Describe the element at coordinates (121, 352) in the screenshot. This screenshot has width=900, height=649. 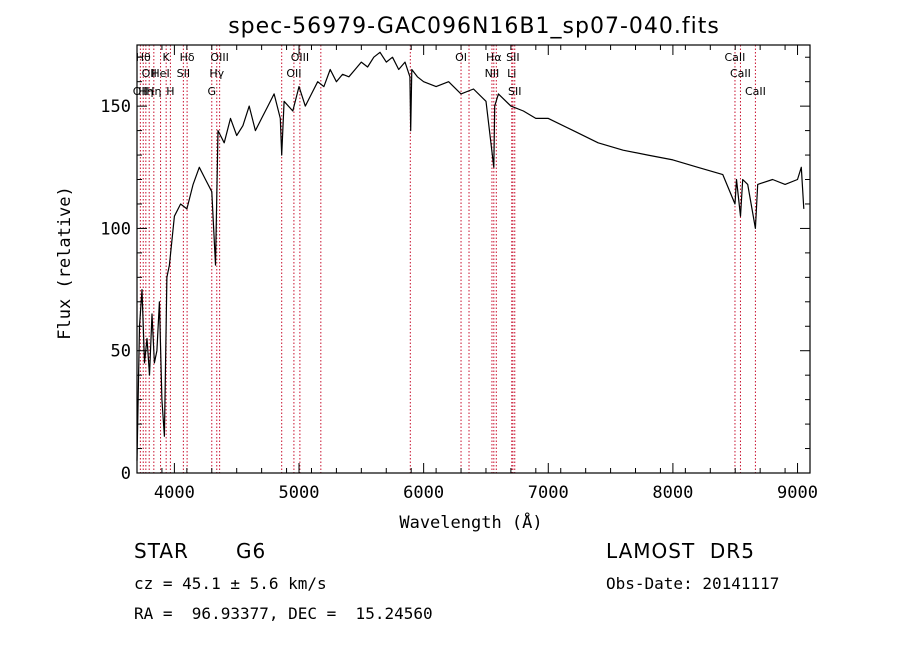
I see `y-tick-label: 50` at that location.